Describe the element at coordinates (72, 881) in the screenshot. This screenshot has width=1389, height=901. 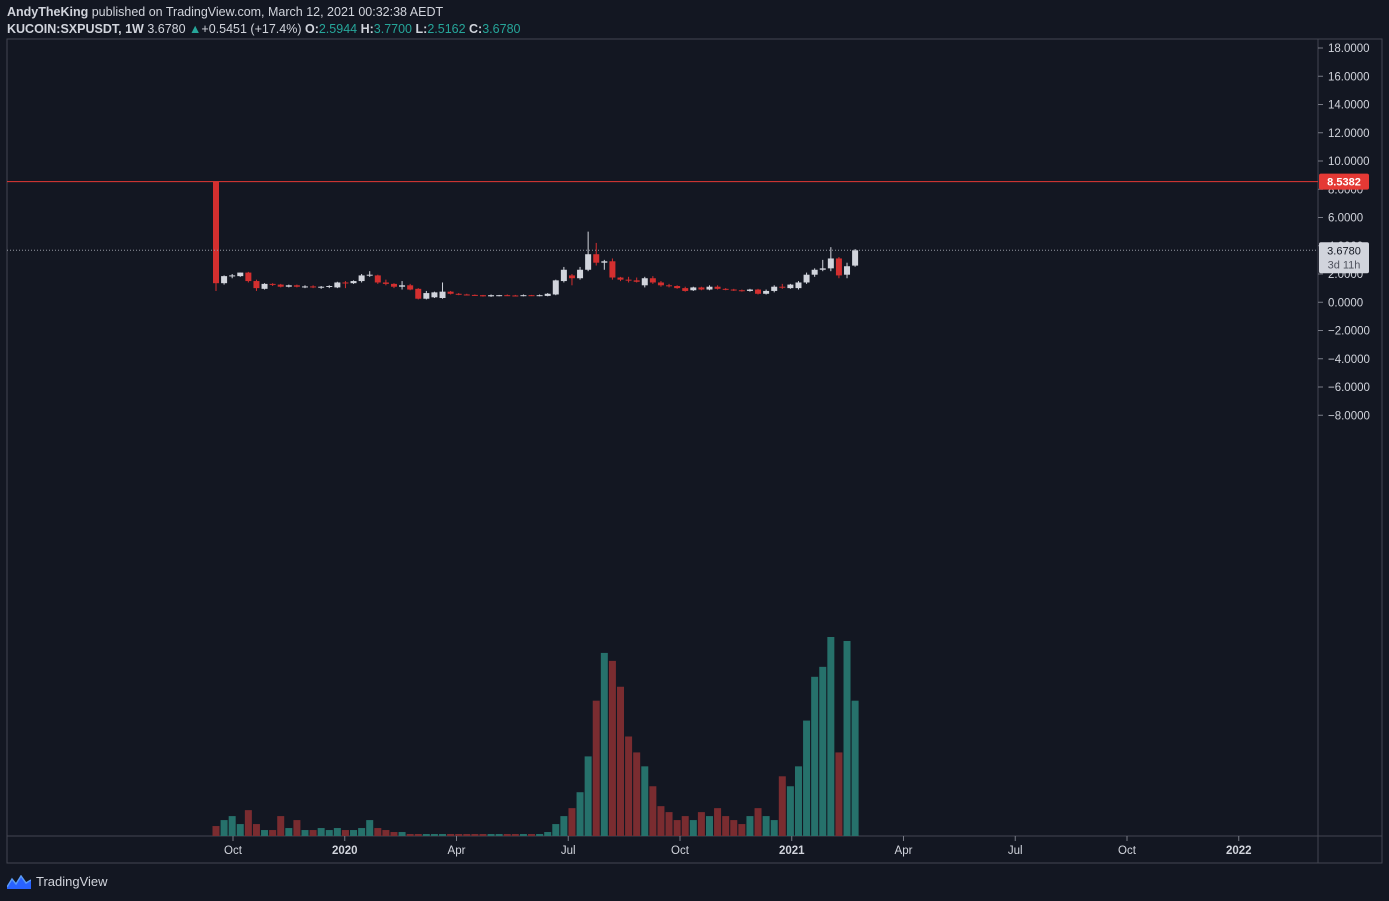
I see `footer-brand-label: TradingView` at that location.